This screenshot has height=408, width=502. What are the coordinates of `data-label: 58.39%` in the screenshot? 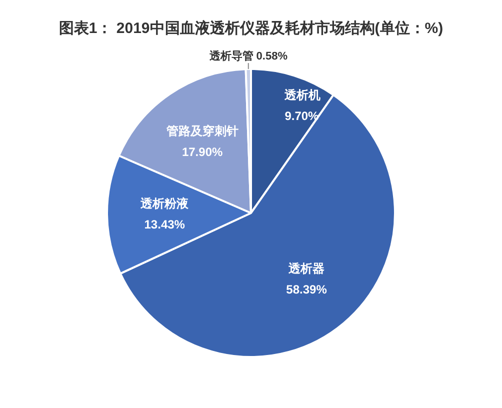 It's located at (307, 289).